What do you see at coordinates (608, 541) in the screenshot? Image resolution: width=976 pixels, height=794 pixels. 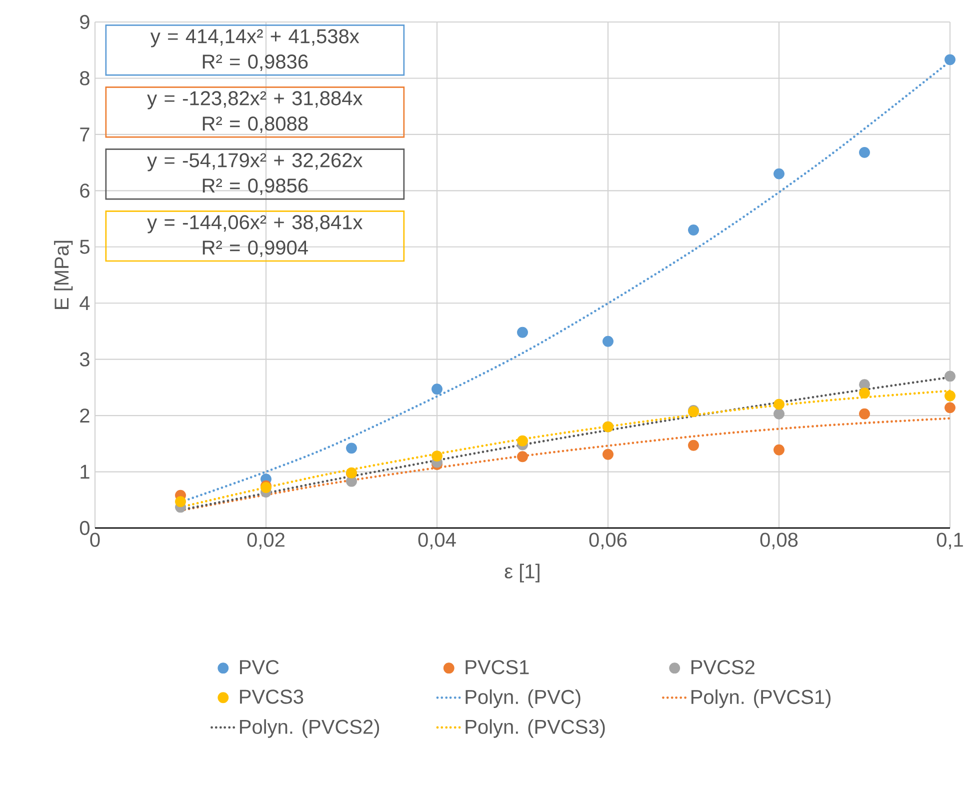 I see `x-tick-label: 0,06` at bounding box center [608, 541].